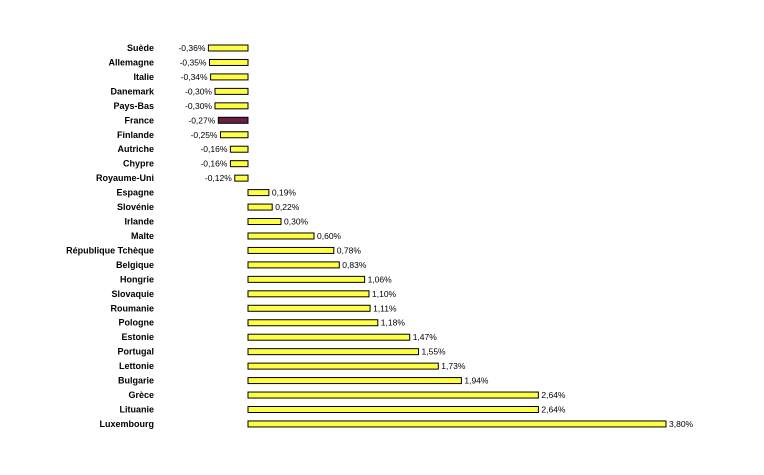 This screenshot has height=475, width=764. What do you see at coordinates (343, 366) in the screenshot?
I see `bar-lettonie` at bounding box center [343, 366].